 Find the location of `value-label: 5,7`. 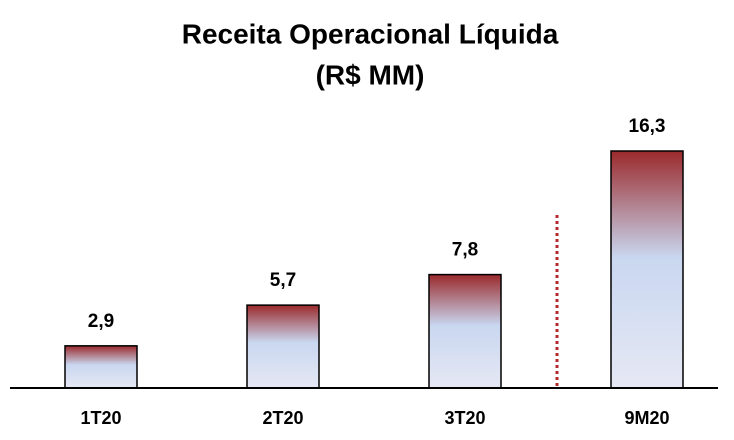

value-label: 5,7 is located at coordinates (283, 280).